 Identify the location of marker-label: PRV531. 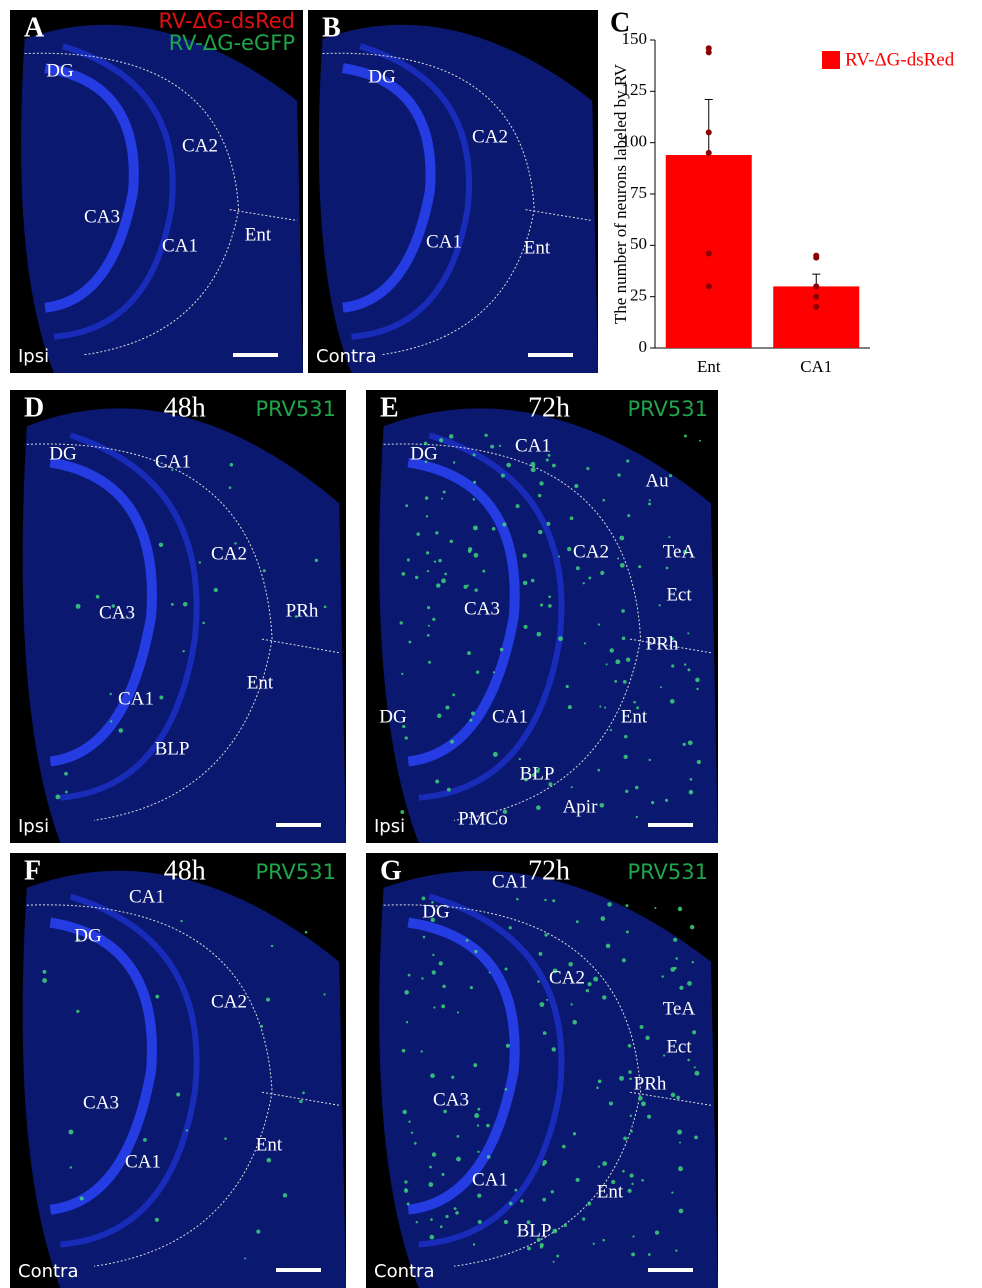
(667, 409).